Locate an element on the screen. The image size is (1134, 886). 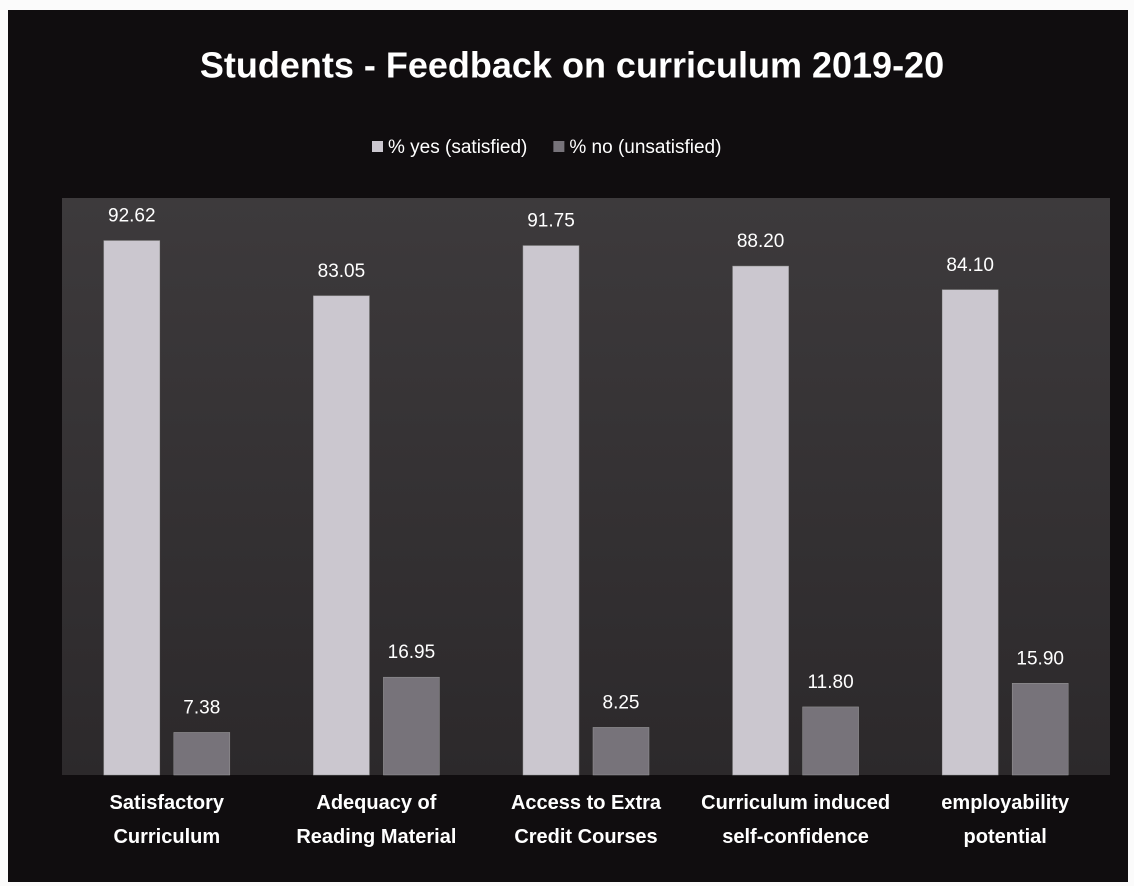
data-label: 15.90 is located at coordinates (1040, 658).